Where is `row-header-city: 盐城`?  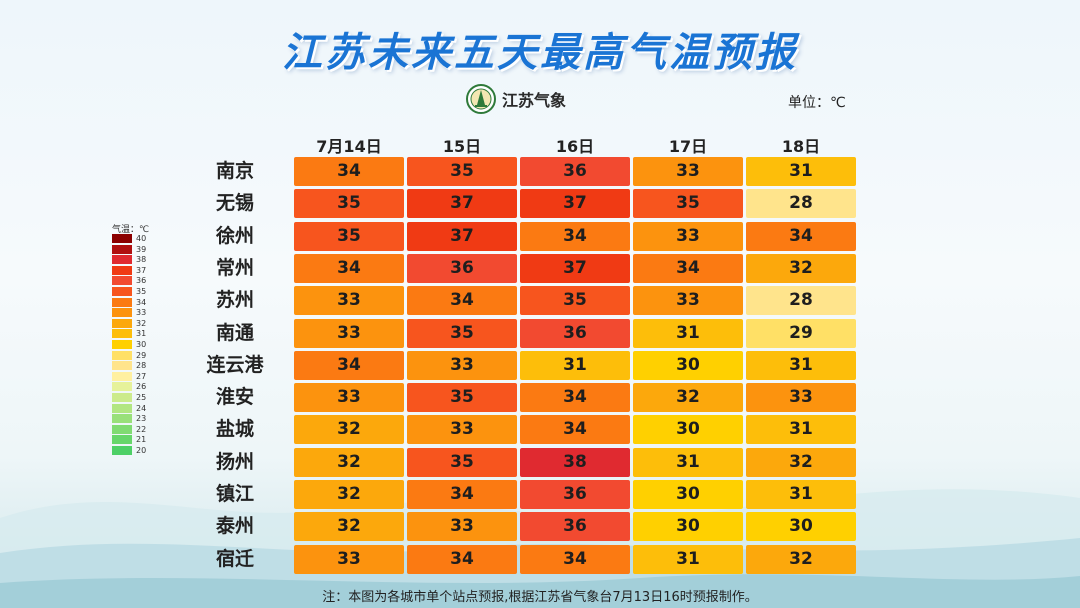
row-header-city: 盐城 is located at coordinates (234, 429).